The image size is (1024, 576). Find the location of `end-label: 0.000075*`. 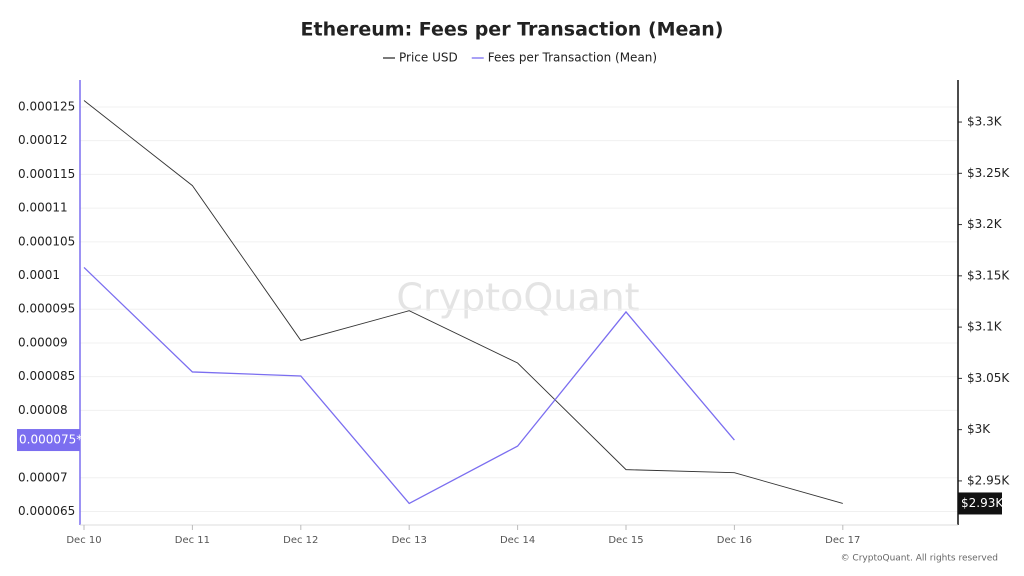

end-label: 0.000075* is located at coordinates (50, 440).